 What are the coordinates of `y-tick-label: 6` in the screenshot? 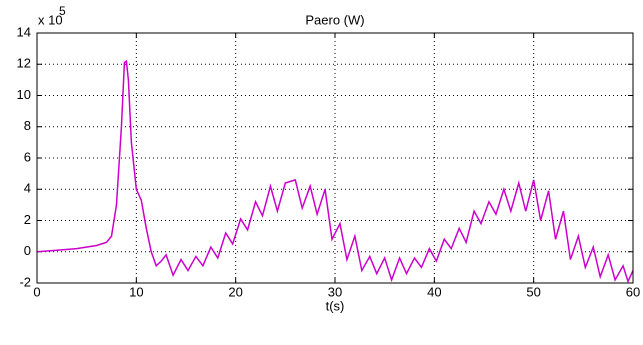 It's located at (27, 156).